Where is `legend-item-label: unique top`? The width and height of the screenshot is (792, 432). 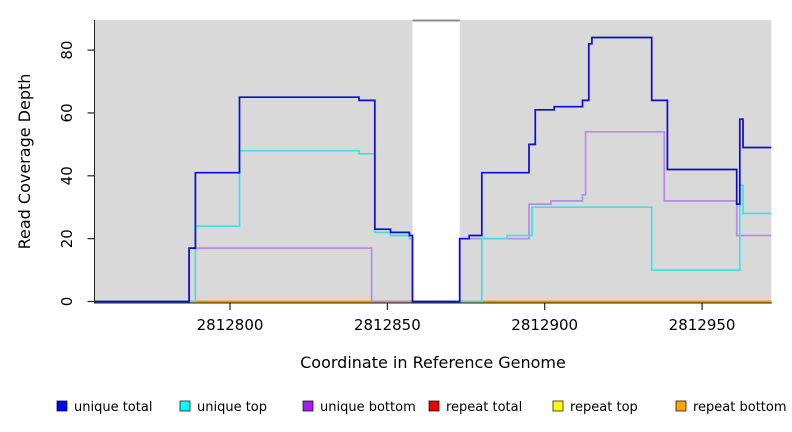 legend-item-label: unique top is located at coordinates (232, 407).